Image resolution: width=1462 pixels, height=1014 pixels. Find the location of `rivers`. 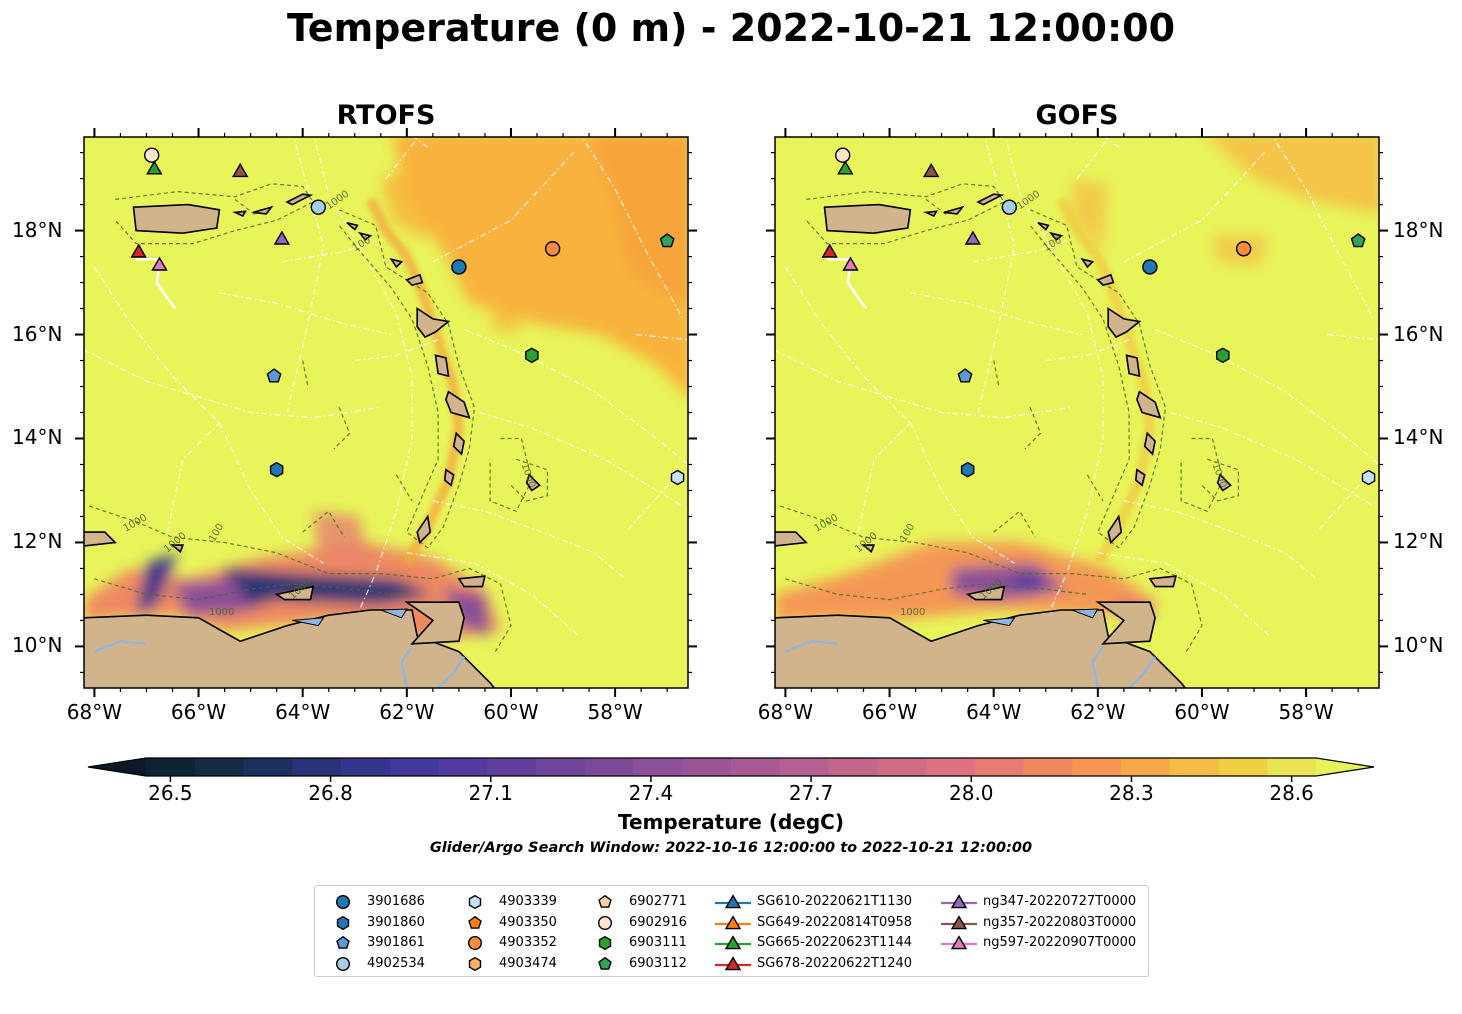

rivers is located at coordinates (970, 664).